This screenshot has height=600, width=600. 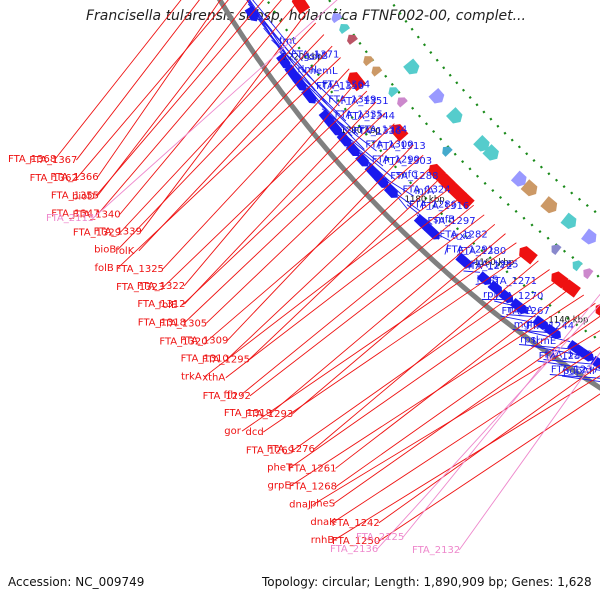 What do you see at coordinates (140, 269) in the screenshot?
I see `reverse-gene-label: FTA_1325` at bounding box center [140, 269].